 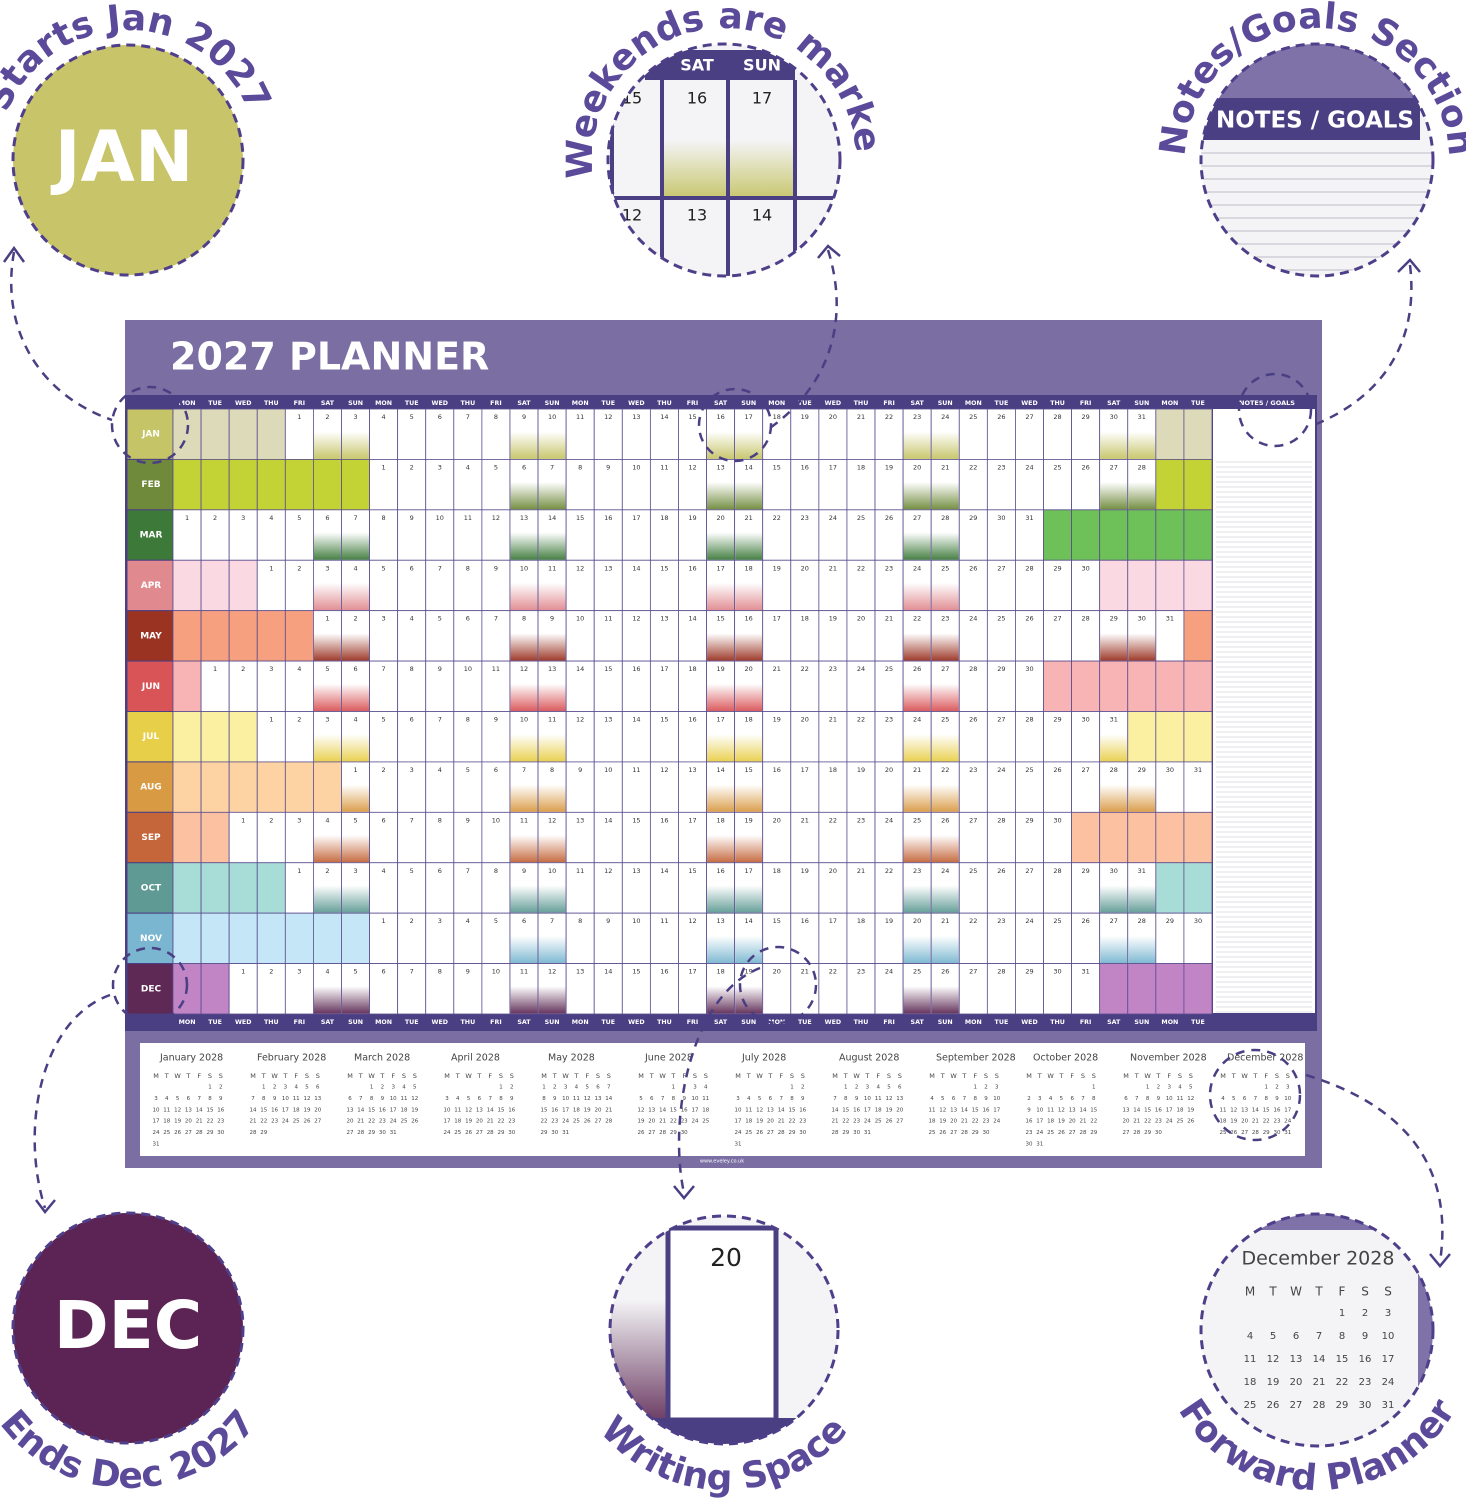 What do you see at coordinates (1296, 1382) in the screenshot?
I see `zoom-day: 20` at bounding box center [1296, 1382].